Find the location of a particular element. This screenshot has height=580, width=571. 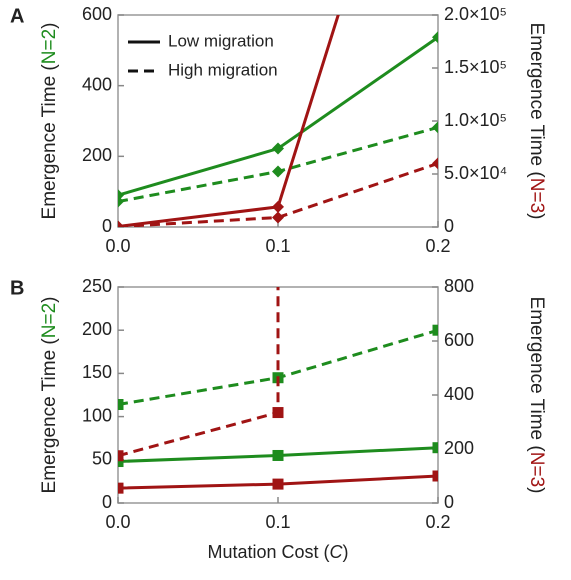

y2-tick-label: 5.0×10⁴ is located at coordinates (475, 173).